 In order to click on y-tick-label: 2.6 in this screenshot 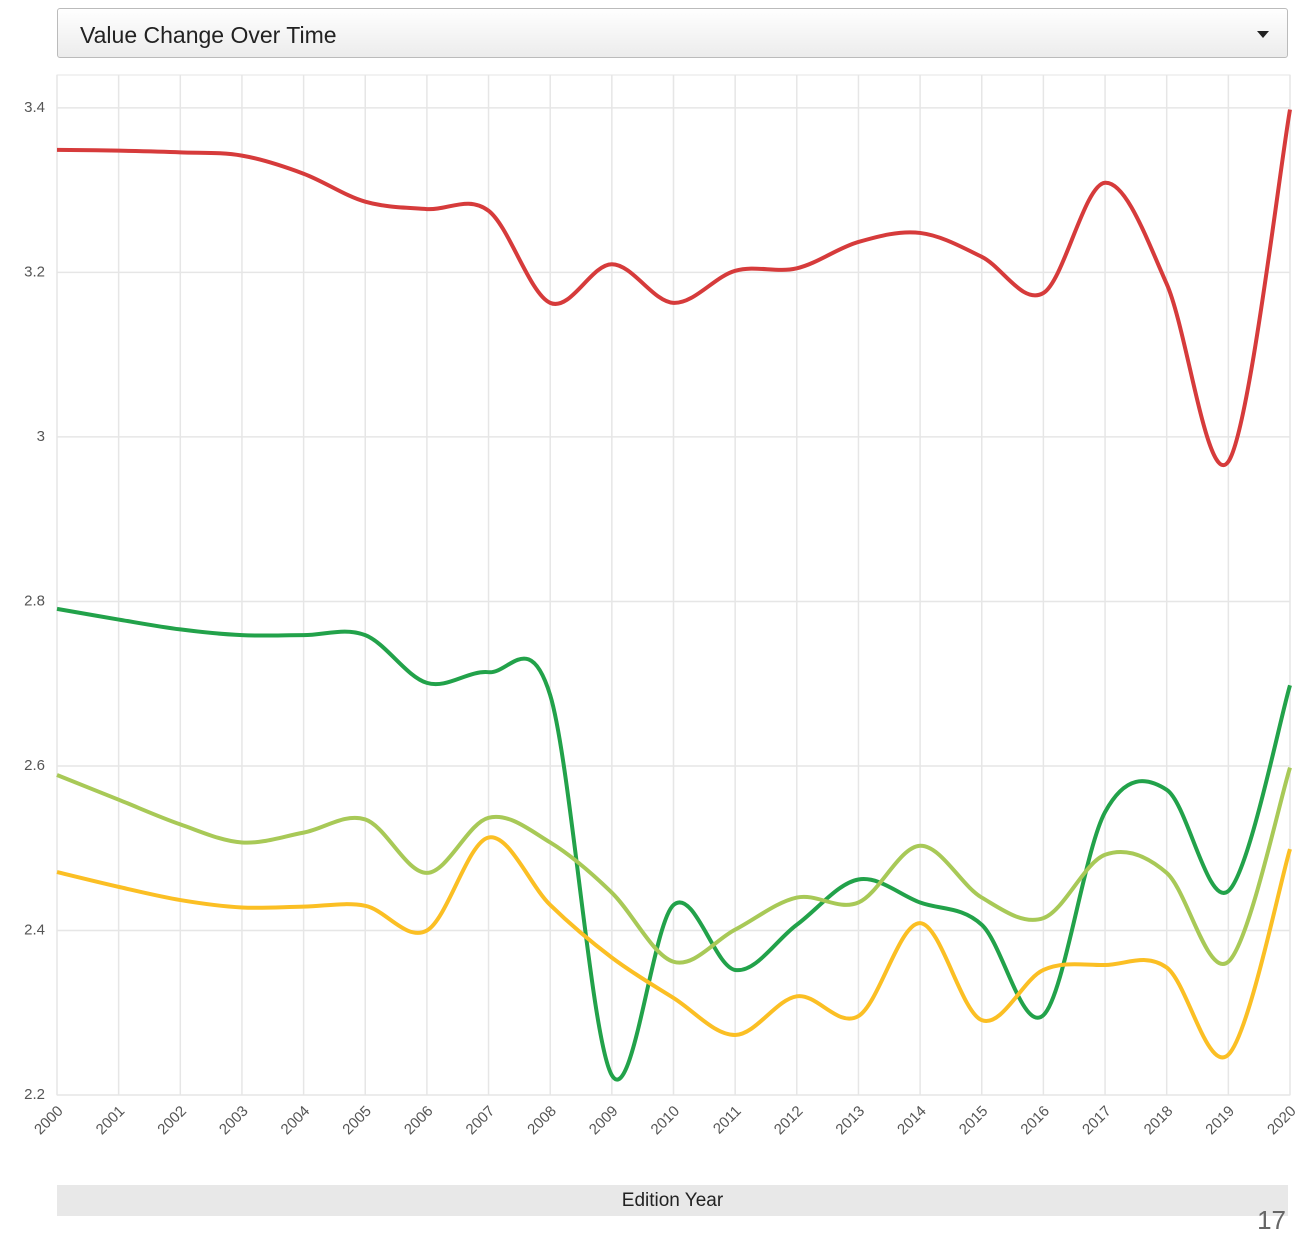, I will do `click(34, 765)`.